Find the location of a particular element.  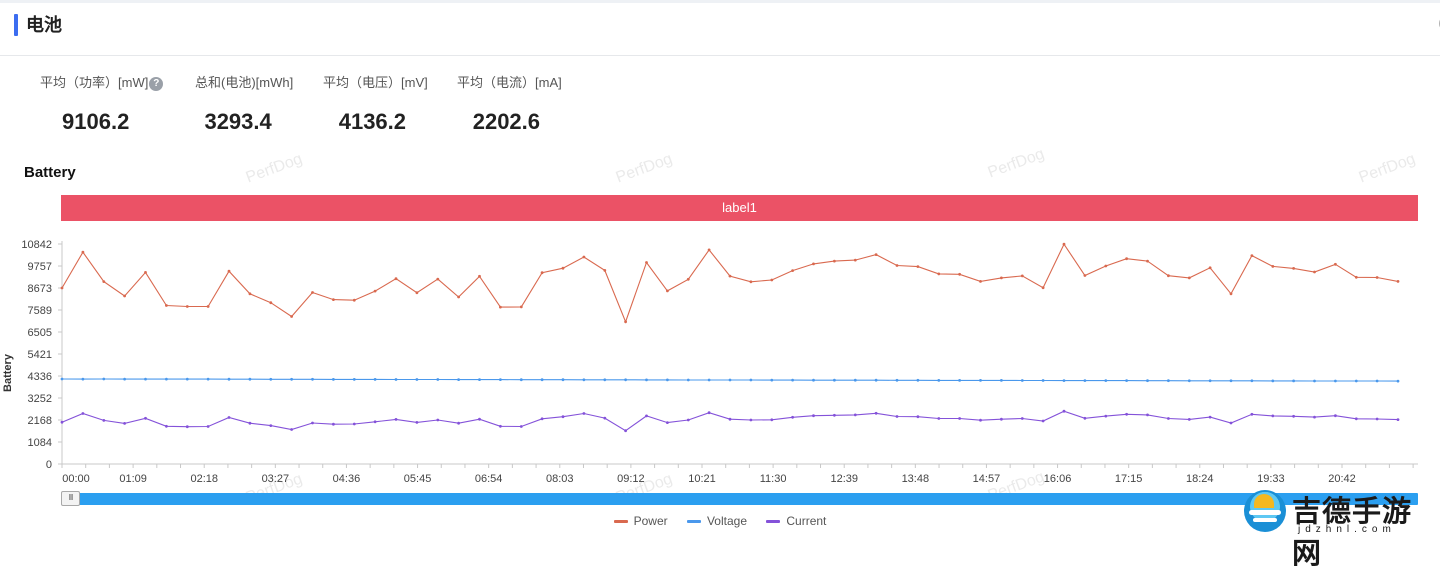

metric-value: 9106.2 is located at coordinates (96, 121).